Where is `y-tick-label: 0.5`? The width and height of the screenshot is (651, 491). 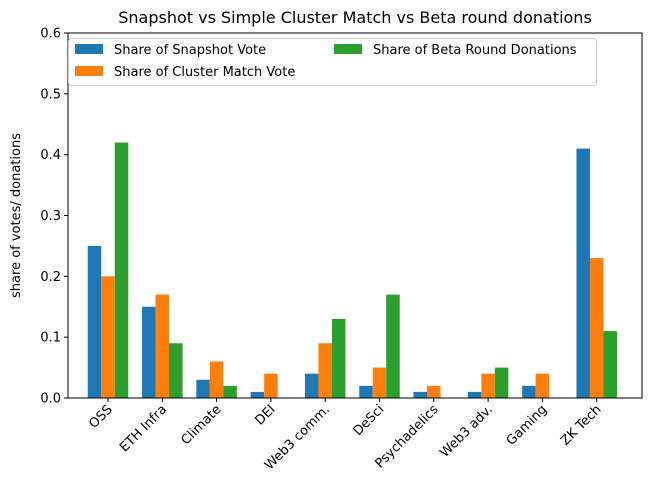
y-tick-label: 0.5 is located at coordinates (50, 94).